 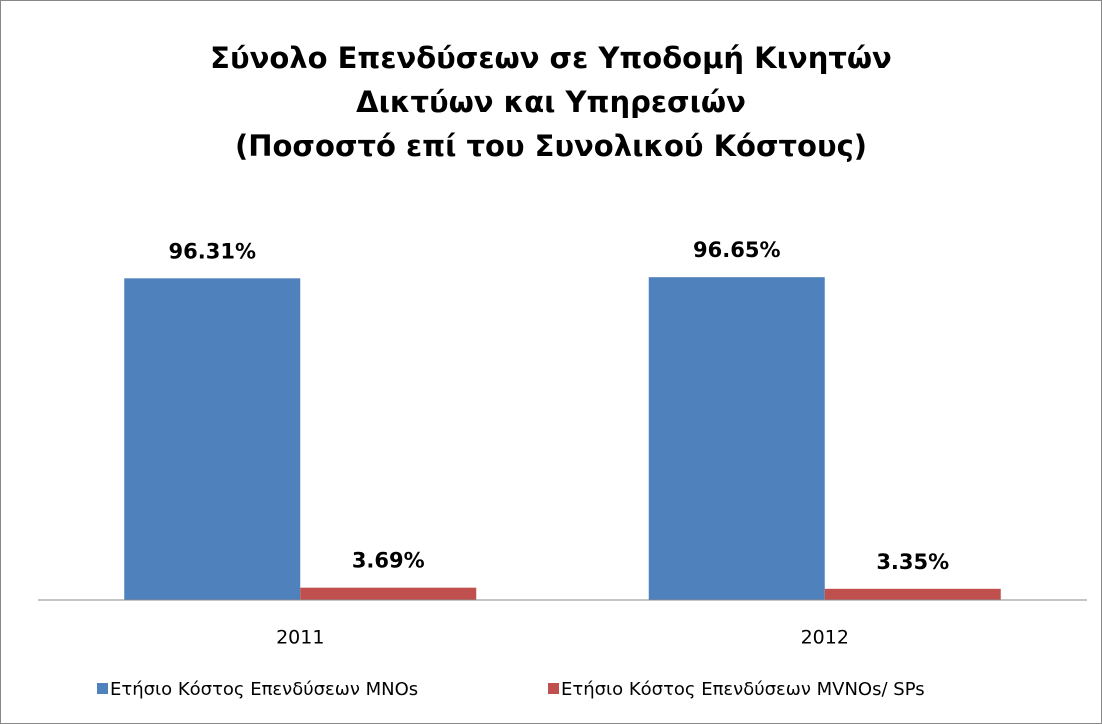 I want to click on x-tick-label: 2012, so click(x=825, y=638).